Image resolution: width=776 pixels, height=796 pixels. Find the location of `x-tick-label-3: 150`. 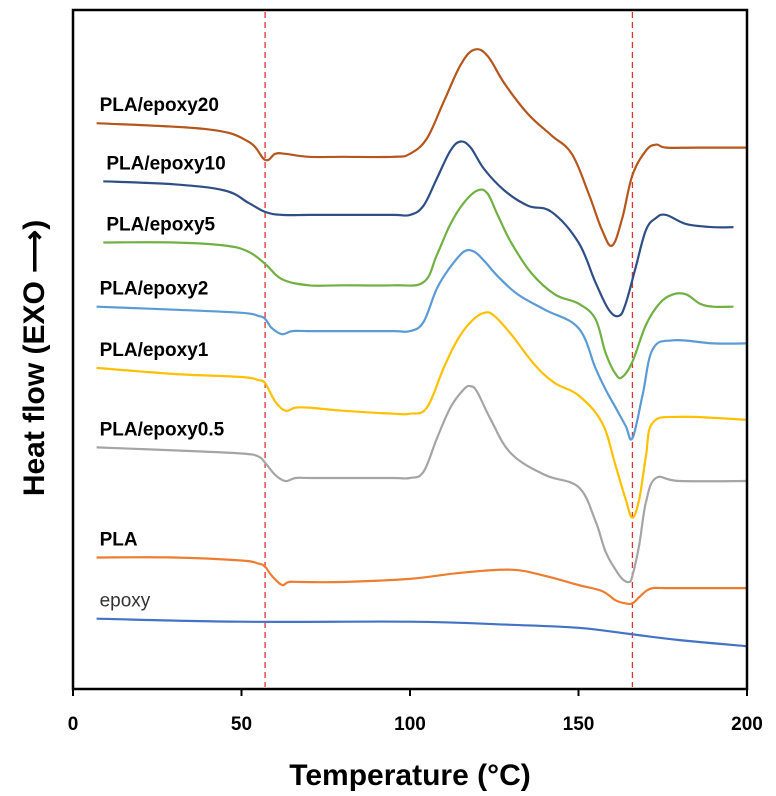

x-tick-label-3: 150 is located at coordinates (579, 724).